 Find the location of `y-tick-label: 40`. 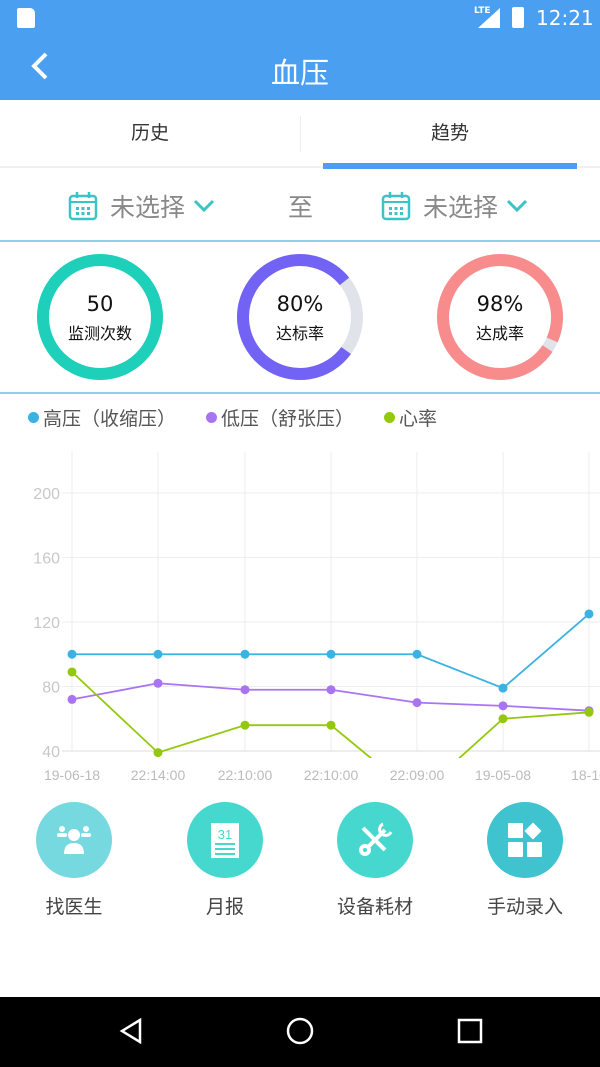

y-tick-label: 40 is located at coordinates (51, 752).